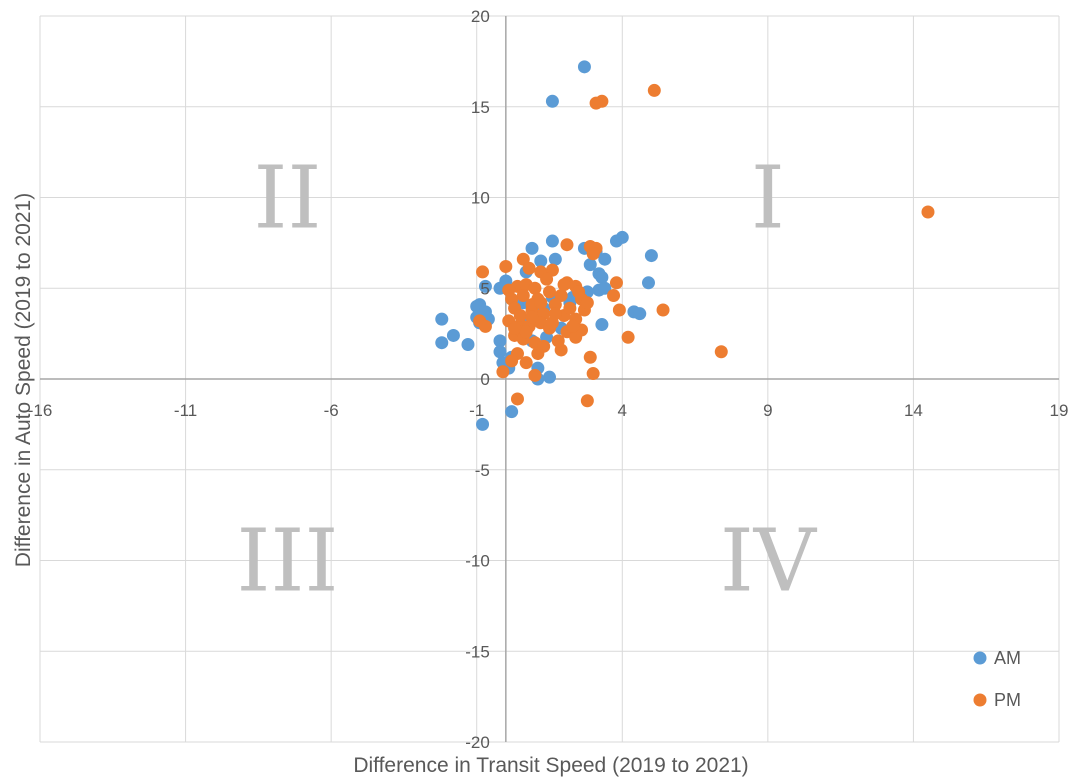 This screenshot has width=1073, height=778. Describe the element at coordinates (40, 410) in the screenshot. I see `x-tick-label: -16` at that location.